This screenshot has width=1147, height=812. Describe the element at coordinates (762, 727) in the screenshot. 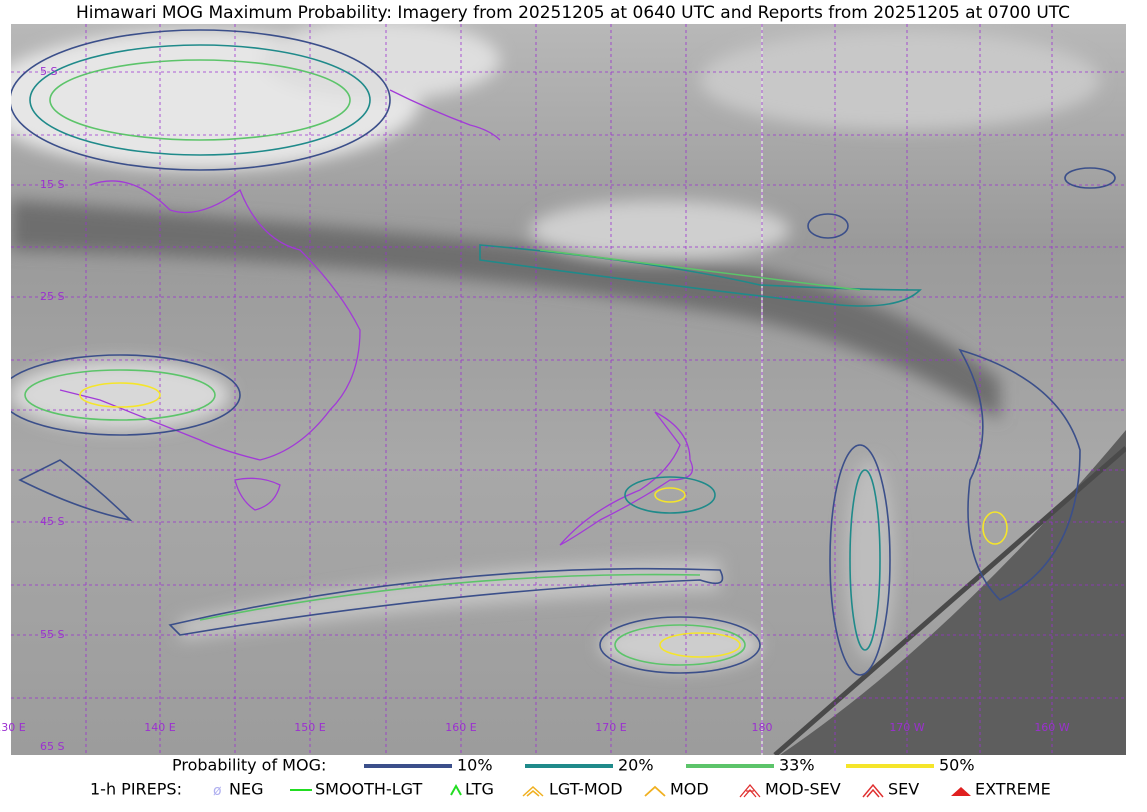

I see `lon-label: 180` at that location.